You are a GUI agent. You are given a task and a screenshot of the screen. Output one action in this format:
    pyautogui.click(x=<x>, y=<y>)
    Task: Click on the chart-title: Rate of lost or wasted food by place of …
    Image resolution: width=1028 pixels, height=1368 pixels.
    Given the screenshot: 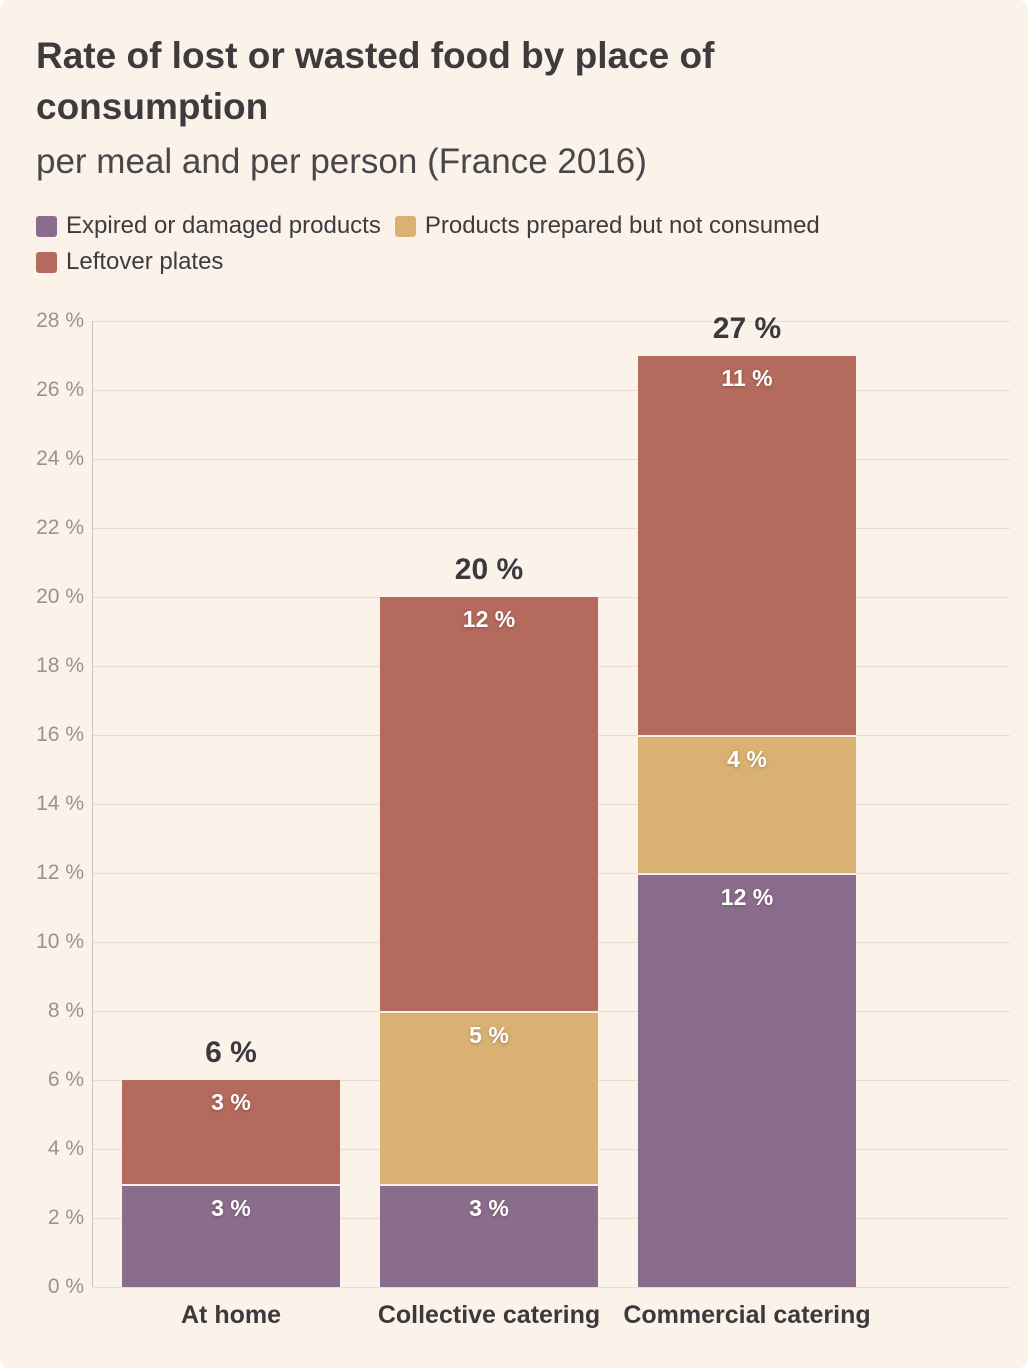 What is the action you would take?
    pyautogui.click(x=375, y=81)
    